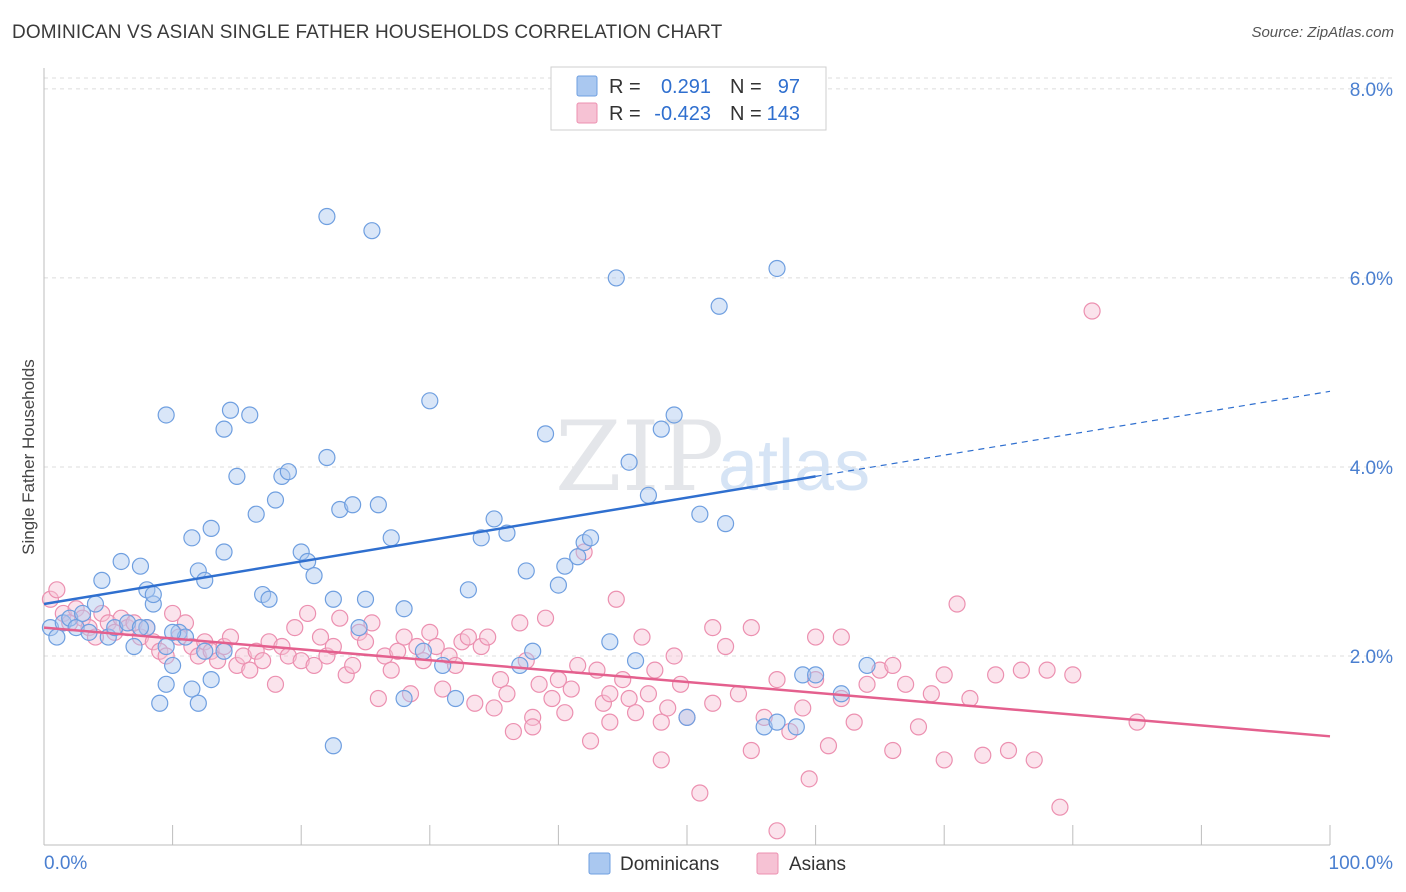 Image resolution: width=1406 pixels, height=892 pixels. Describe the element at coordinates (688, 98) in the screenshot. I see `legend: R = 0.291 N = 97 R = -0.423 N = 143` at that location.